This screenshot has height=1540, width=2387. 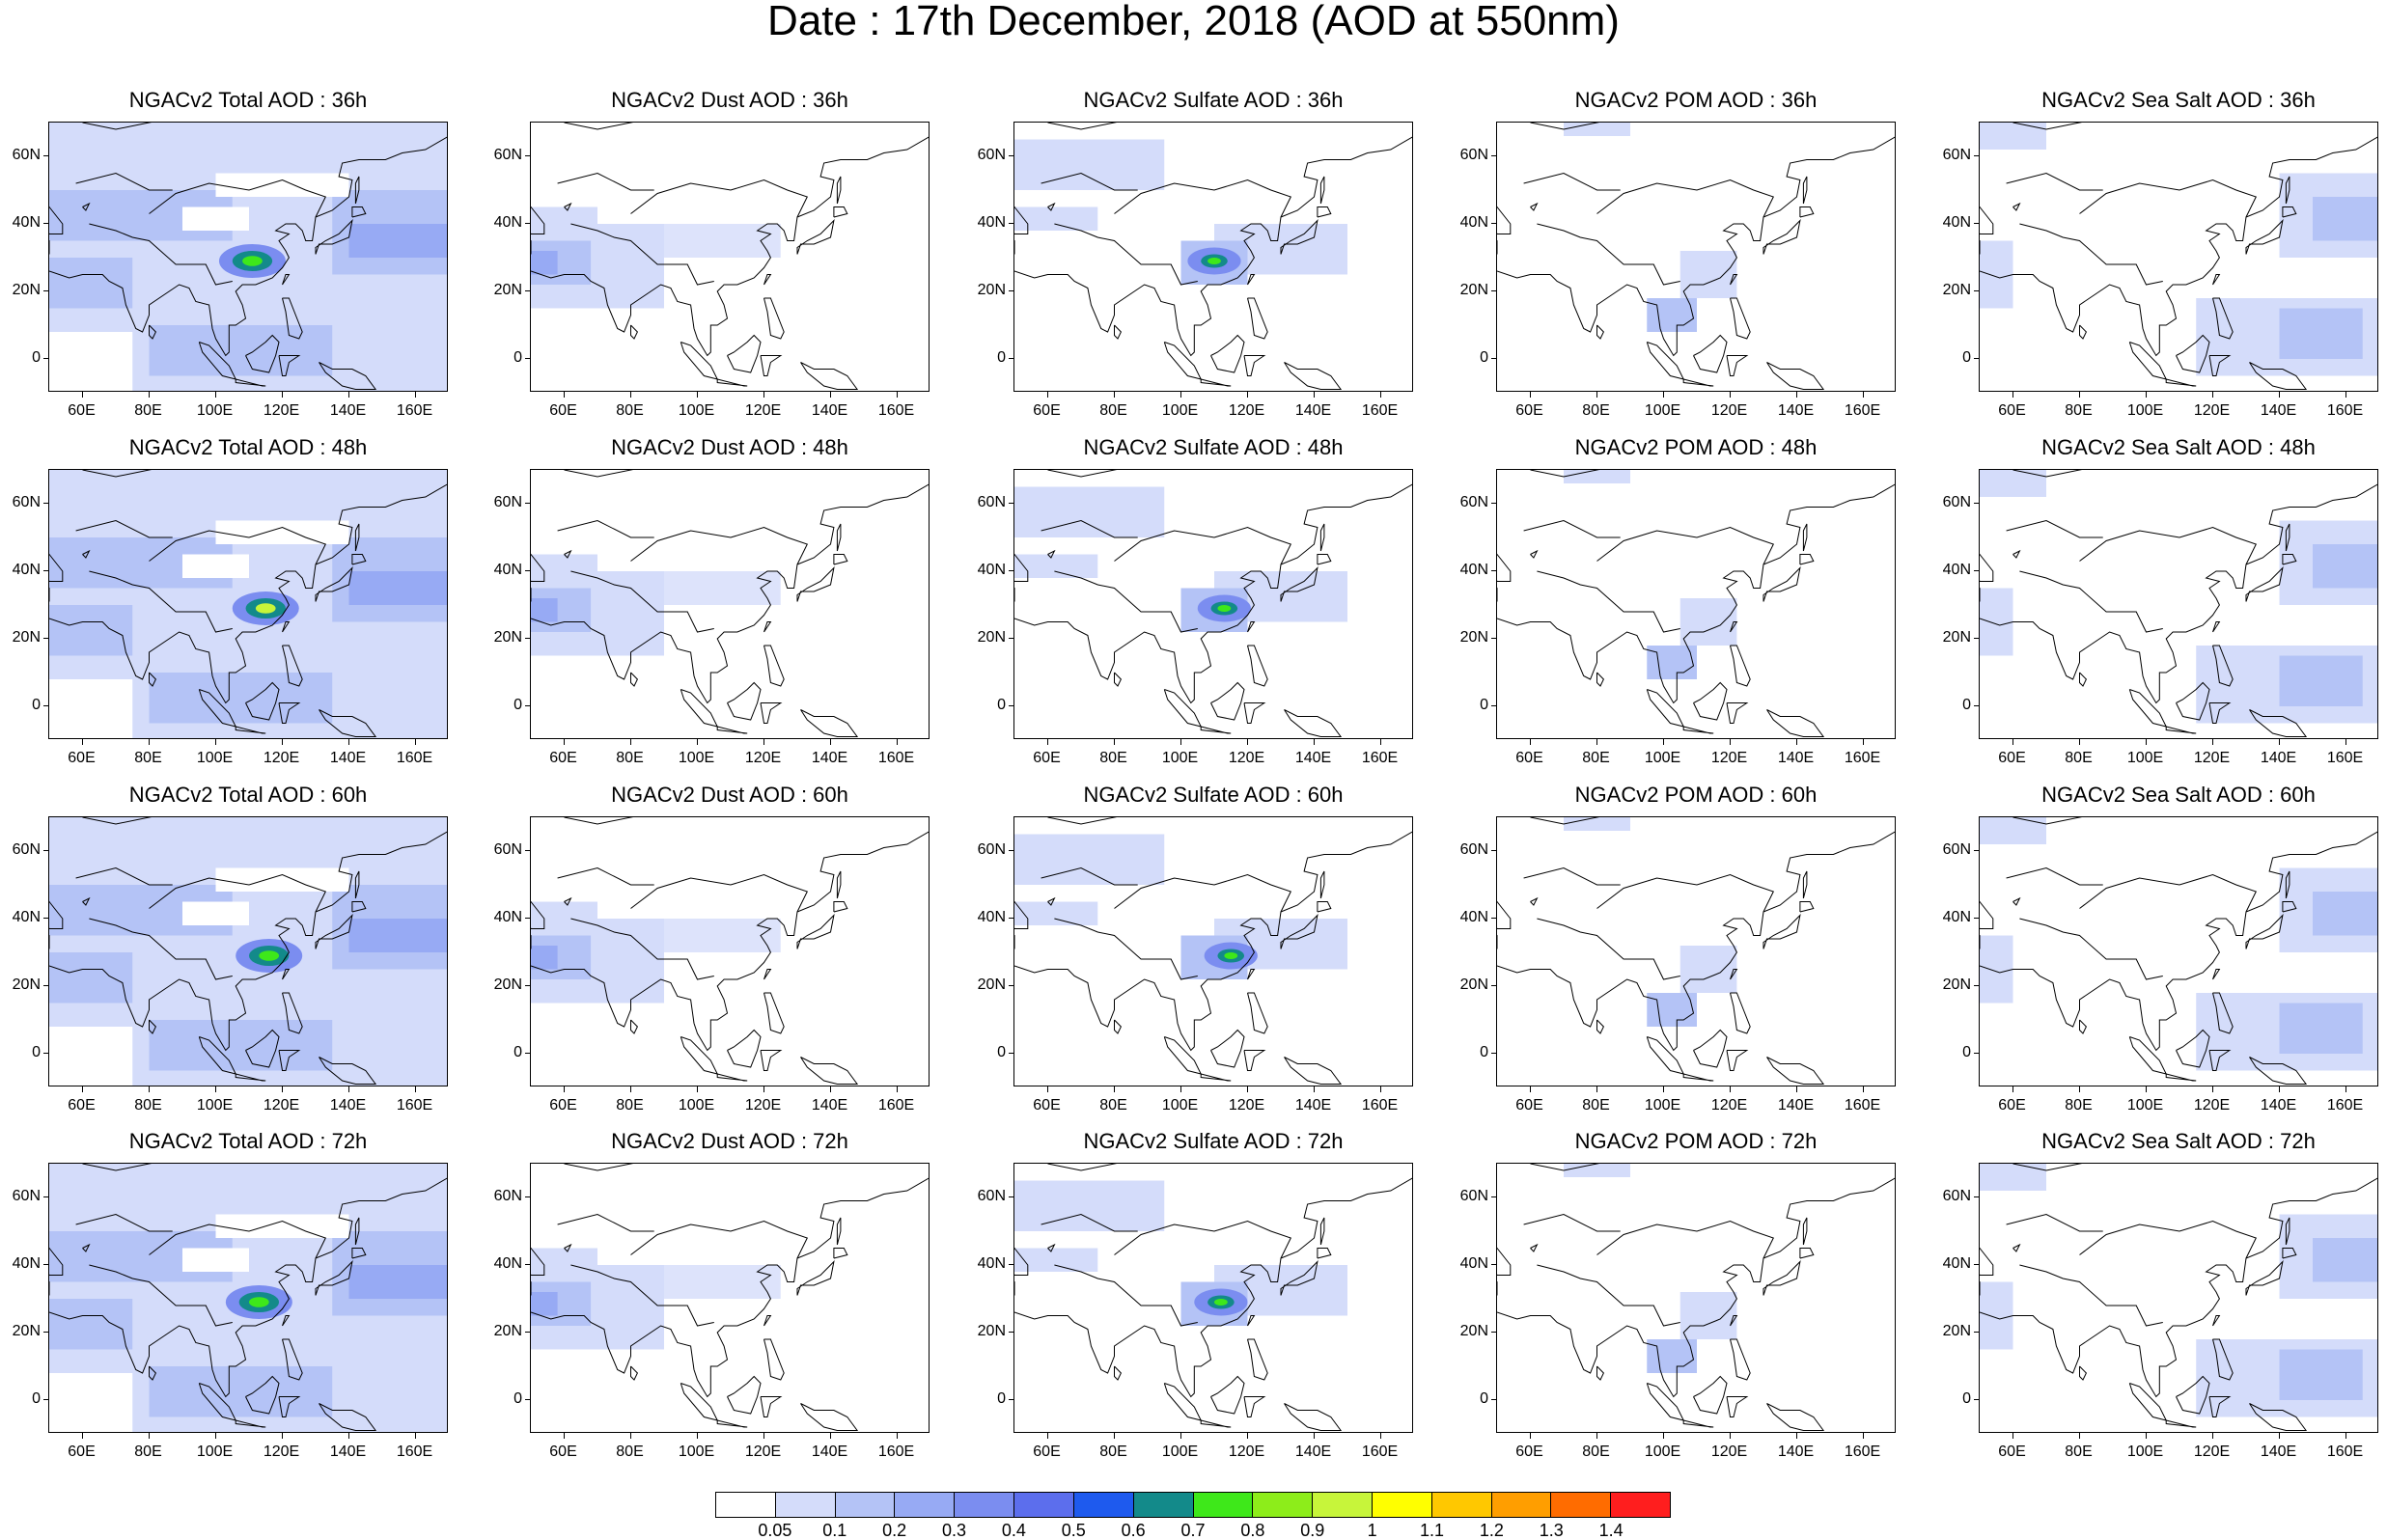 I want to click on colorbar-label: 1, so click(x=1372, y=1530).